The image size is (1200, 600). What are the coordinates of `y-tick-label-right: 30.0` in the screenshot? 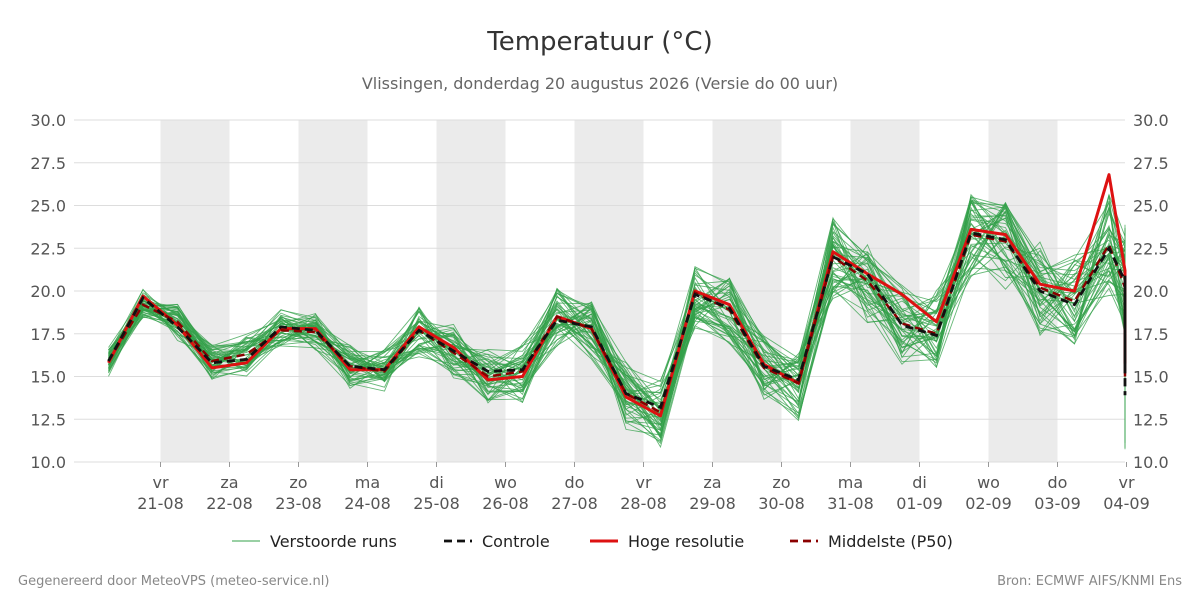 It's located at (1151, 120).